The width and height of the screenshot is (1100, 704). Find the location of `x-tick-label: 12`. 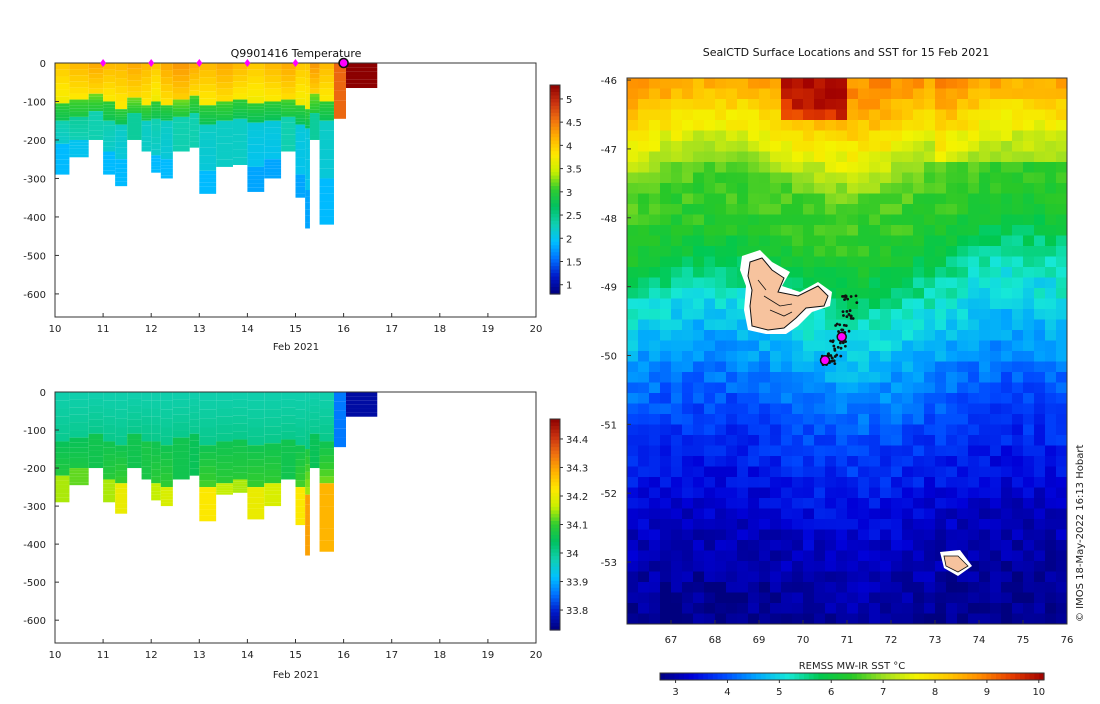

x-tick-label: 12 is located at coordinates (151, 655).